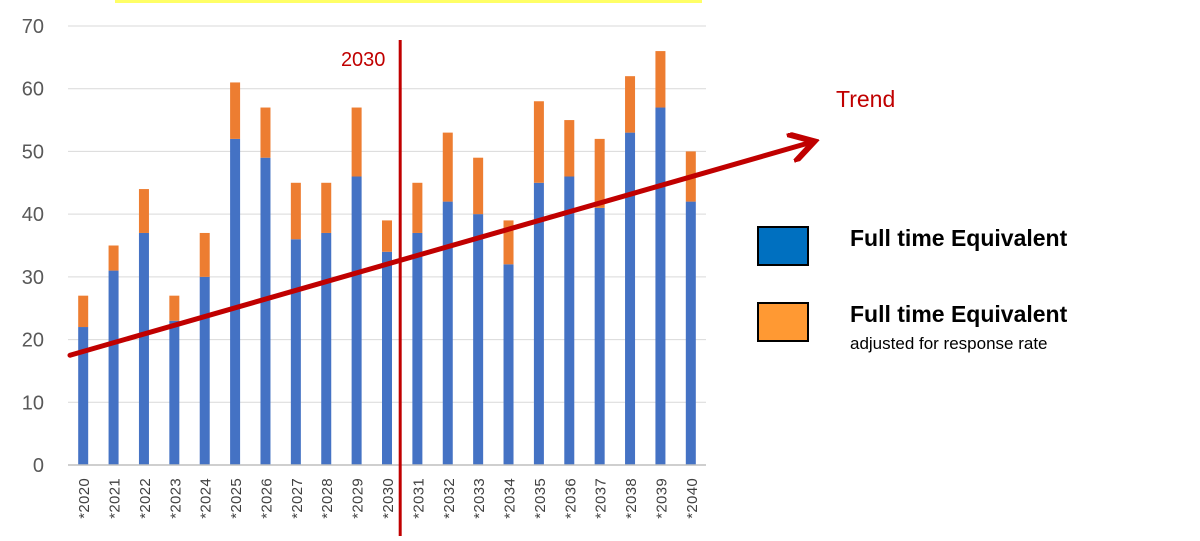 Image resolution: width=1200 pixels, height=541 pixels. Describe the element at coordinates (206, 498) in the screenshot. I see `x-tick-label: *2024` at that location.